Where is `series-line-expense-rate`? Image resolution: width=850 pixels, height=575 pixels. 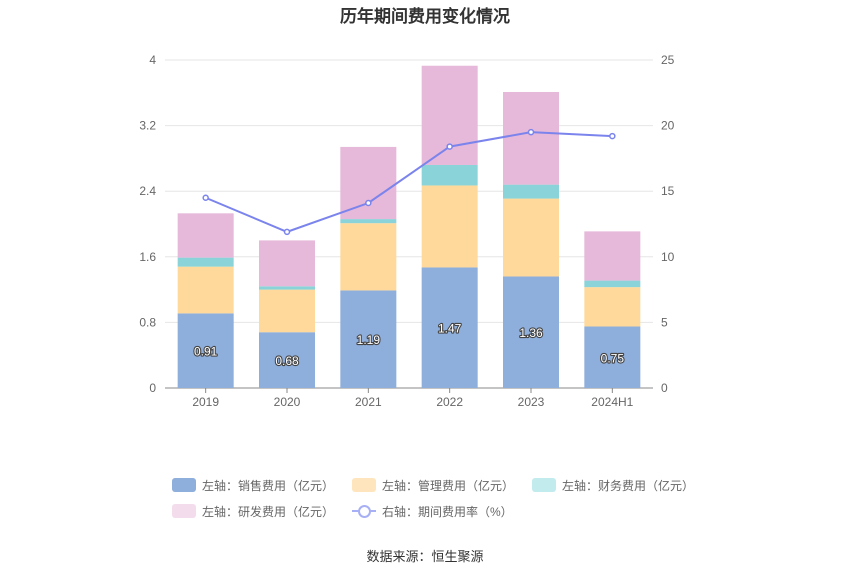 series-line-expense-rate is located at coordinates (409, 182).